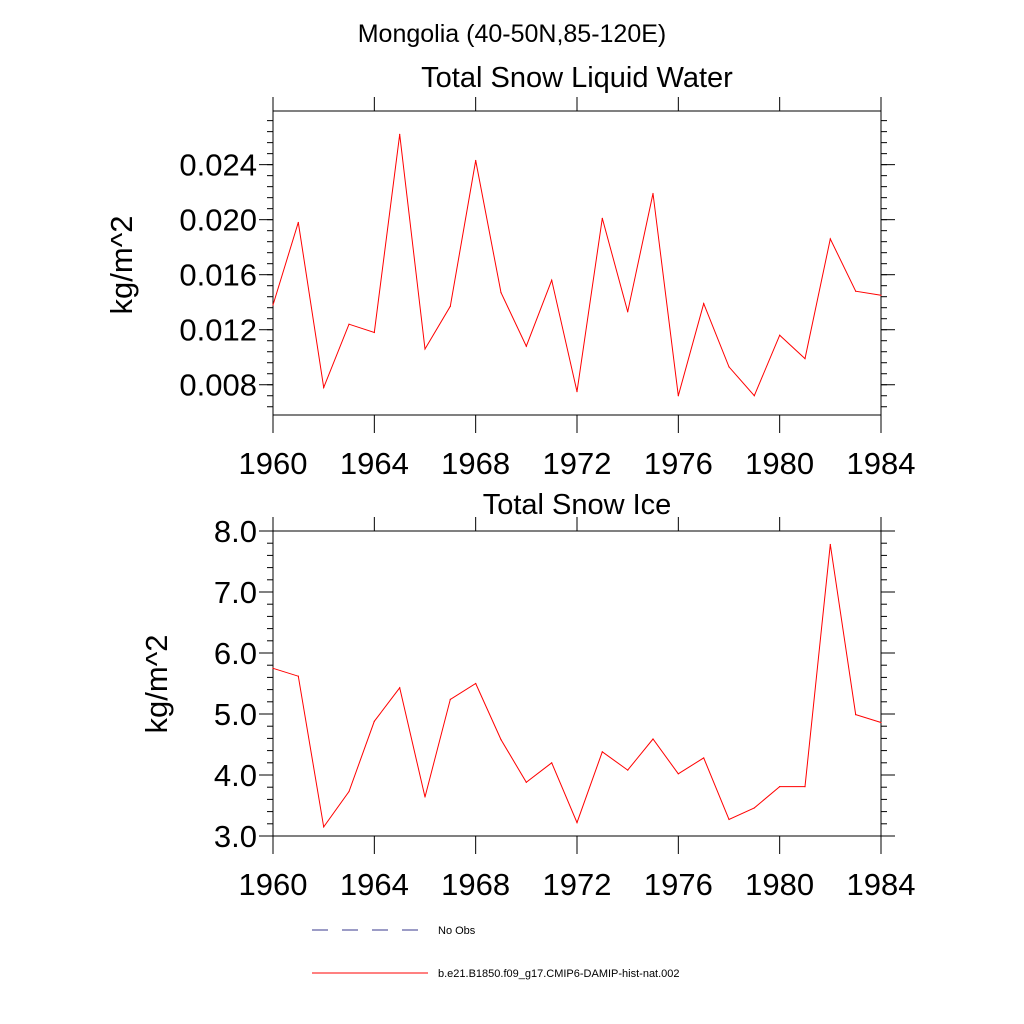  Describe the element at coordinates (577, 78) in the screenshot. I see `panel-title: Total Snow Liquid Water` at that location.